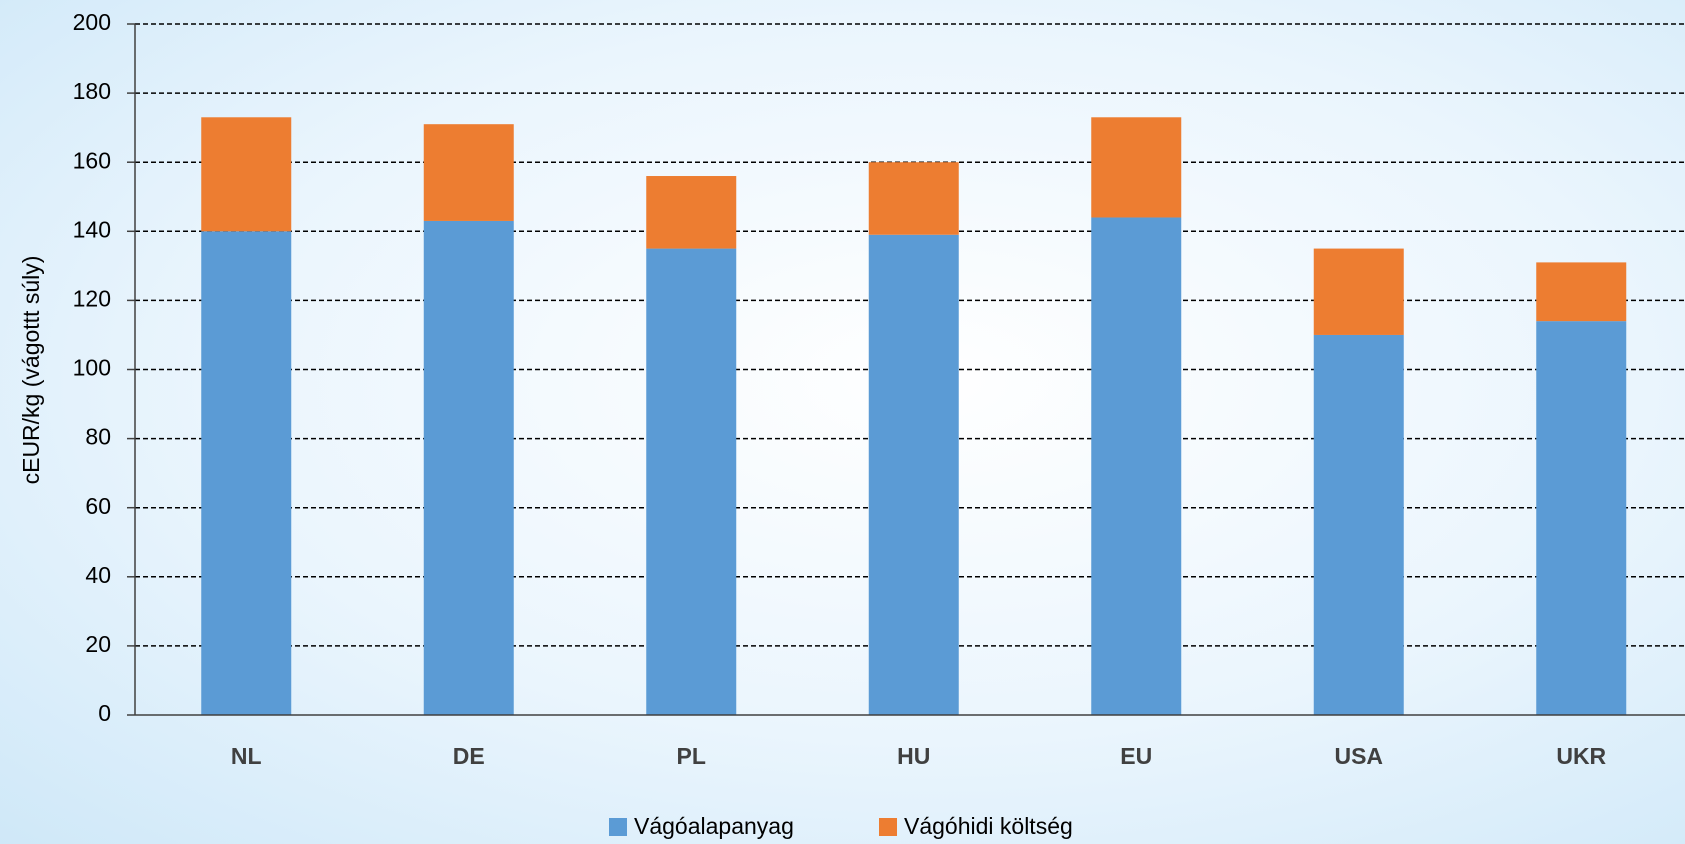  Describe the element at coordinates (1581, 756) in the screenshot. I see `x-tick-label: UKR` at that location.